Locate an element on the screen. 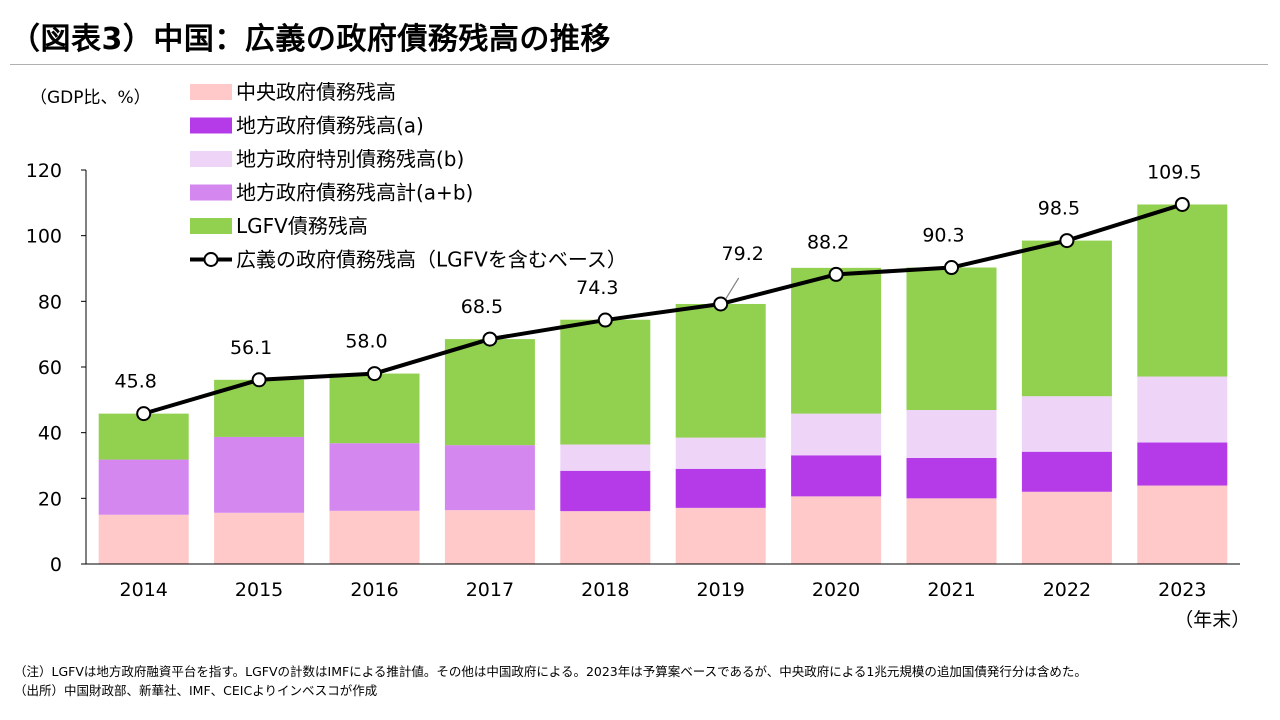 This screenshot has width=1280, height=720. x-tick-label: 2019 is located at coordinates (721, 590).